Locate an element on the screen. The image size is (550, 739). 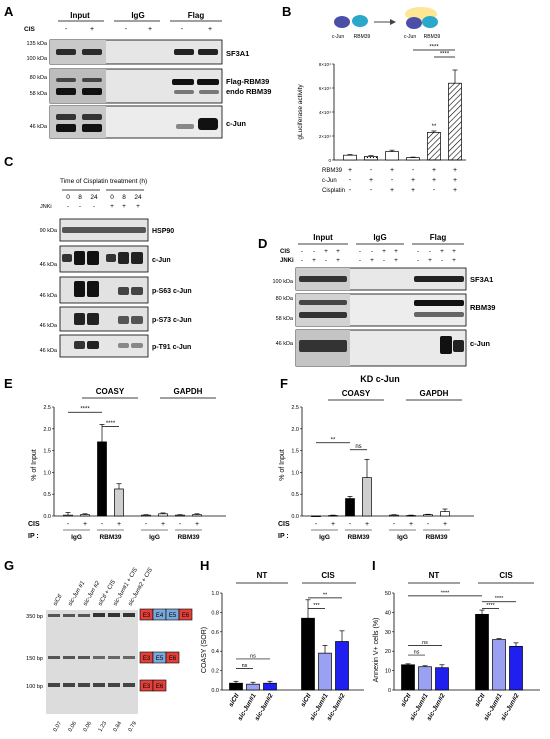
lane-label: siCtl is located at coordinates (58, 600).